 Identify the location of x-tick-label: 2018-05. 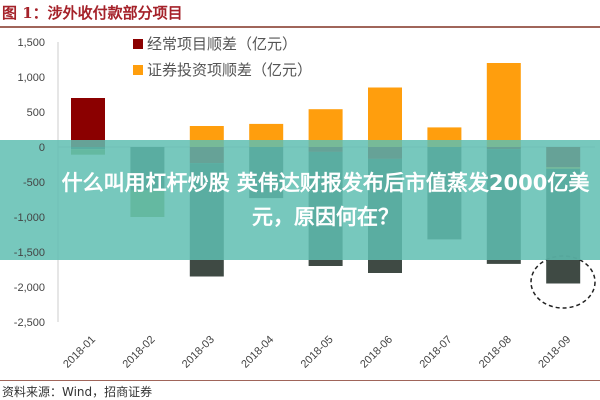
(317, 352).